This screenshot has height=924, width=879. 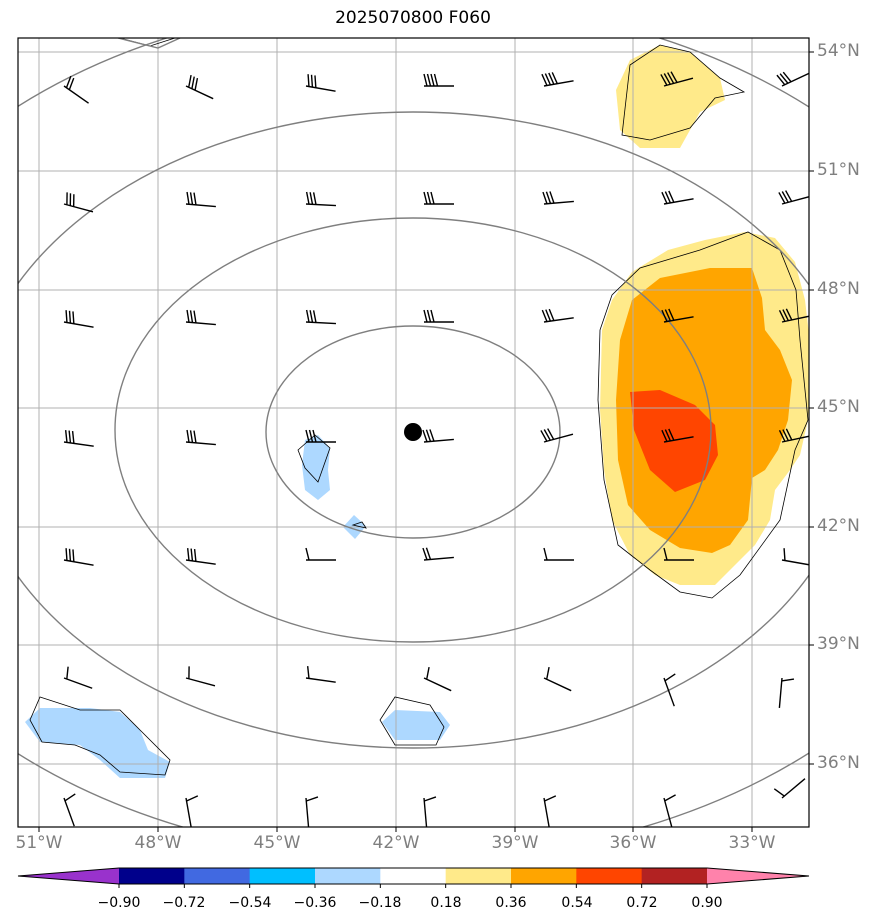 What do you see at coordinates (838, 644) in the screenshot?
I see `lat-label: 39°N` at bounding box center [838, 644].